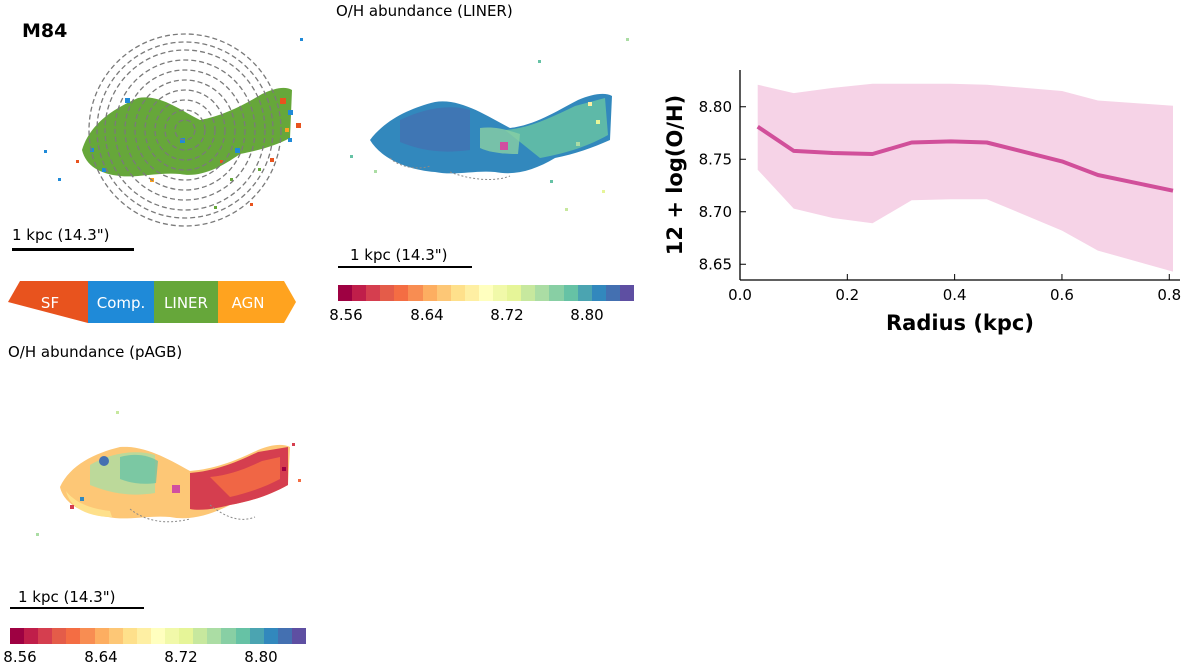 Image resolution: width=1200 pixels, height=666 pixels. Describe the element at coordinates (248, 303) in the screenshot. I see `legend-label-agn: AGN` at that location.